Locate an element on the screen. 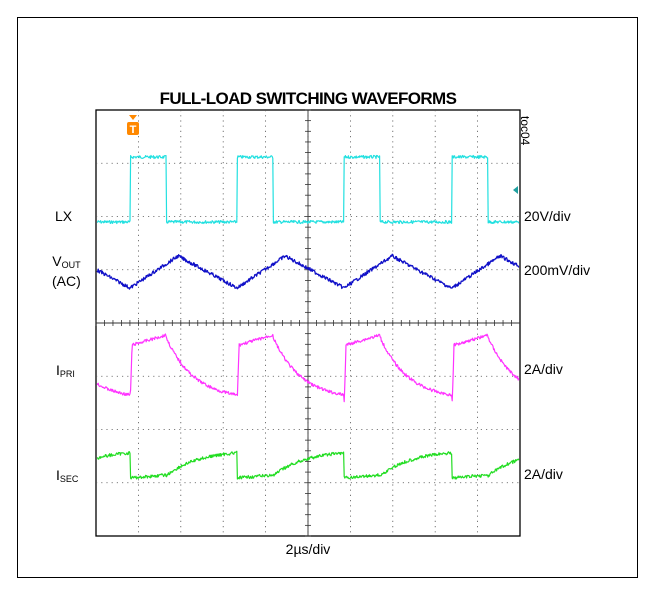 The height and width of the screenshot is (595, 655). chart-title: FULL-LOAD SWITCHING WAVEFORMS is located at coordinates (308, 98).